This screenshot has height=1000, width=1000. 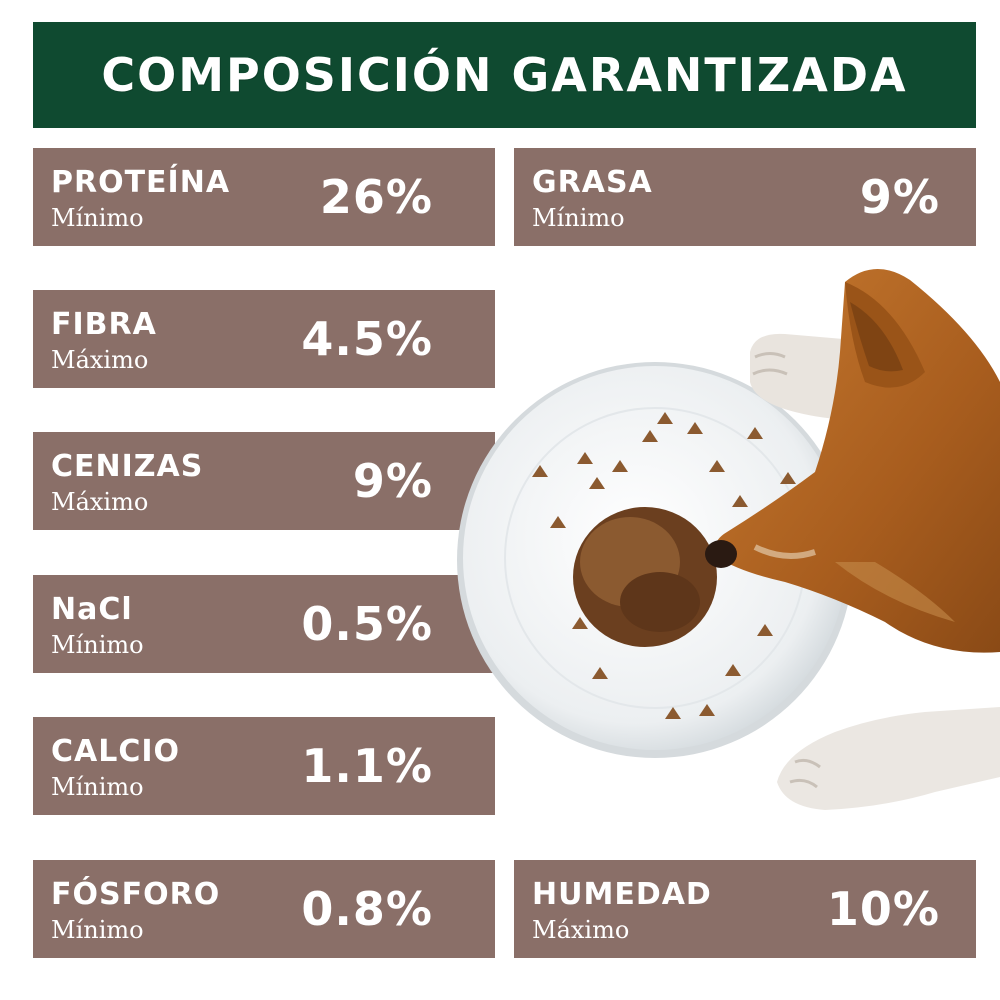 What do you see at coordinates (622, 894) in the screenshot?
I see `nutrient-name: HUMEDAD` at bounding box center [622, 894].